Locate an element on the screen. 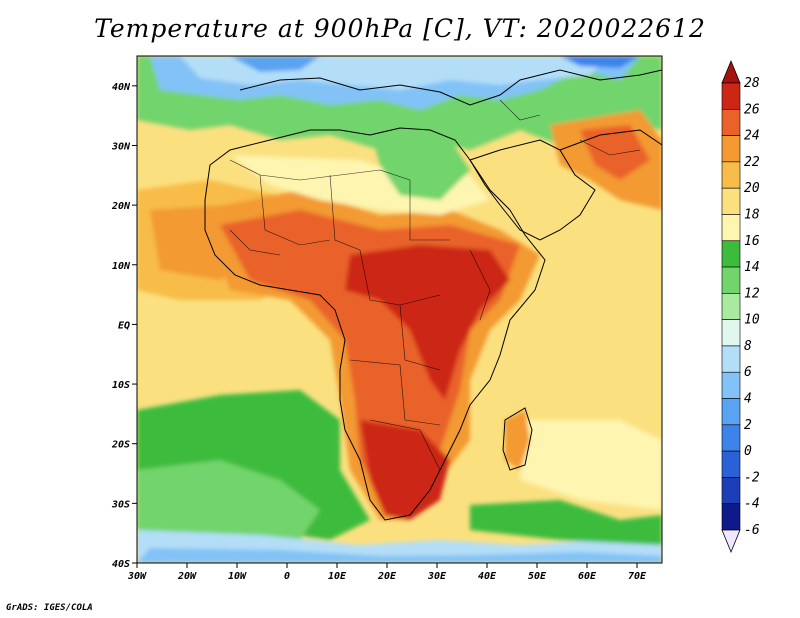  y-tick-label: 20S is located at coordinates (120, 445).